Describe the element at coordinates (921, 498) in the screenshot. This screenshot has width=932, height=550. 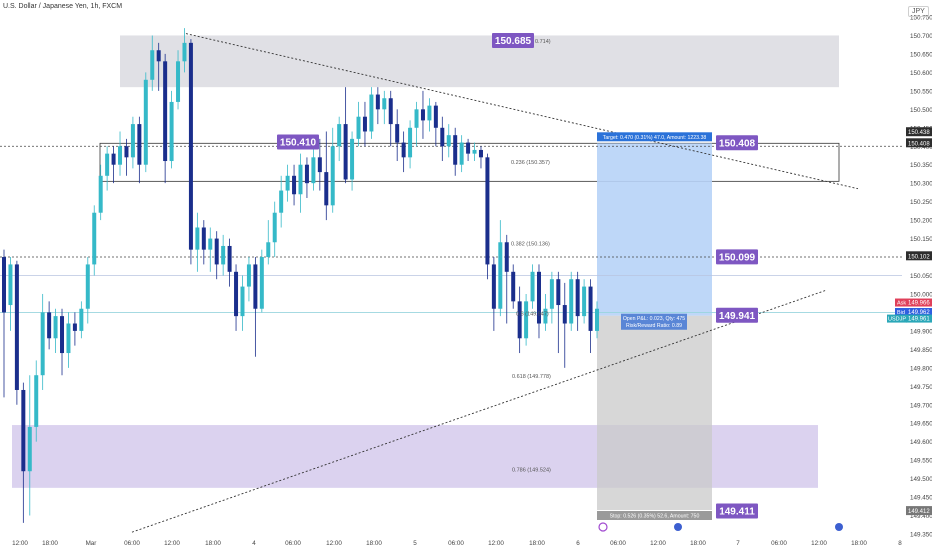
I see `y-tick-label: 149.450` at that location.